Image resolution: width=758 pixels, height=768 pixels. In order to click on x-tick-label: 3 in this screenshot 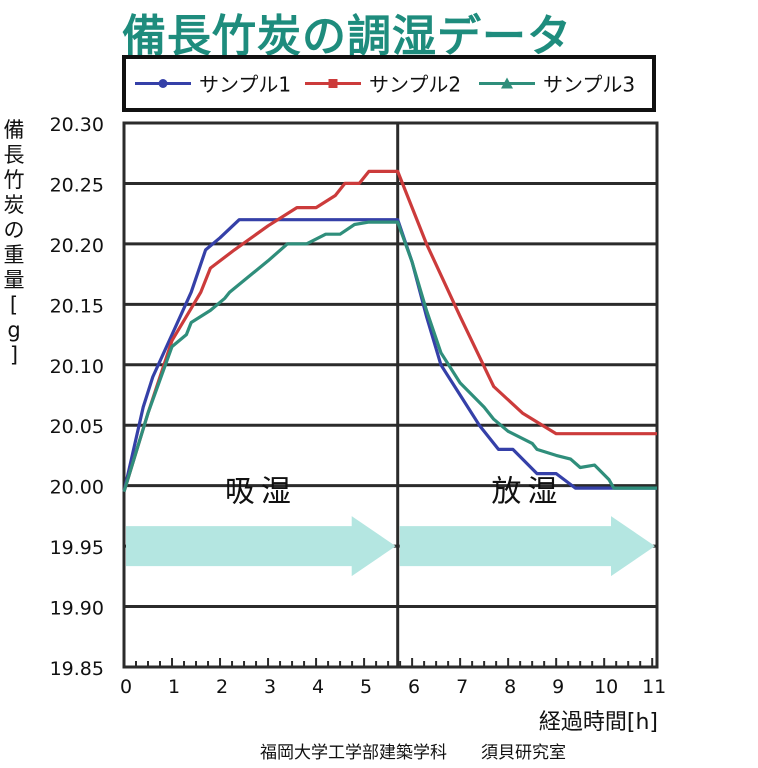, I will do `click(270, 687)`.